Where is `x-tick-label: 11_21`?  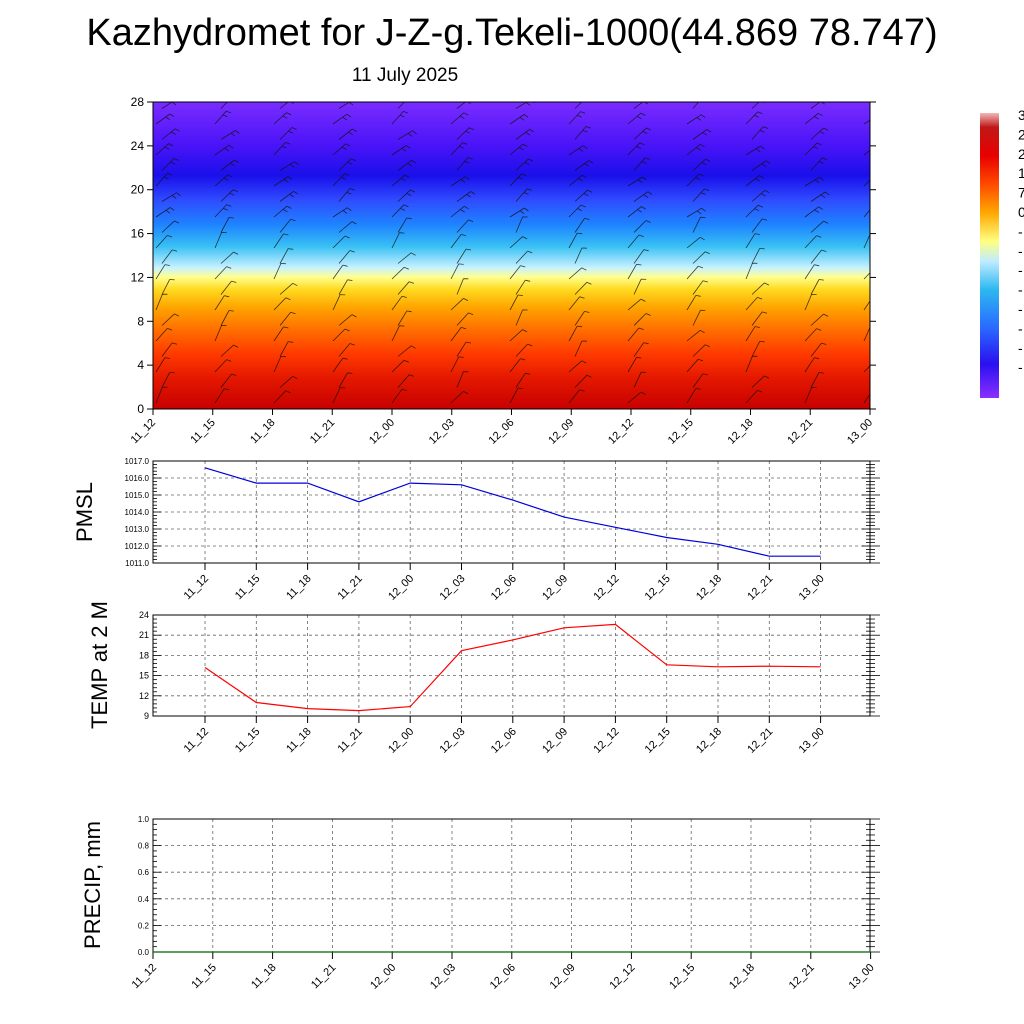 x-tick-label: 11_21 is located at coordinates (324, 977).